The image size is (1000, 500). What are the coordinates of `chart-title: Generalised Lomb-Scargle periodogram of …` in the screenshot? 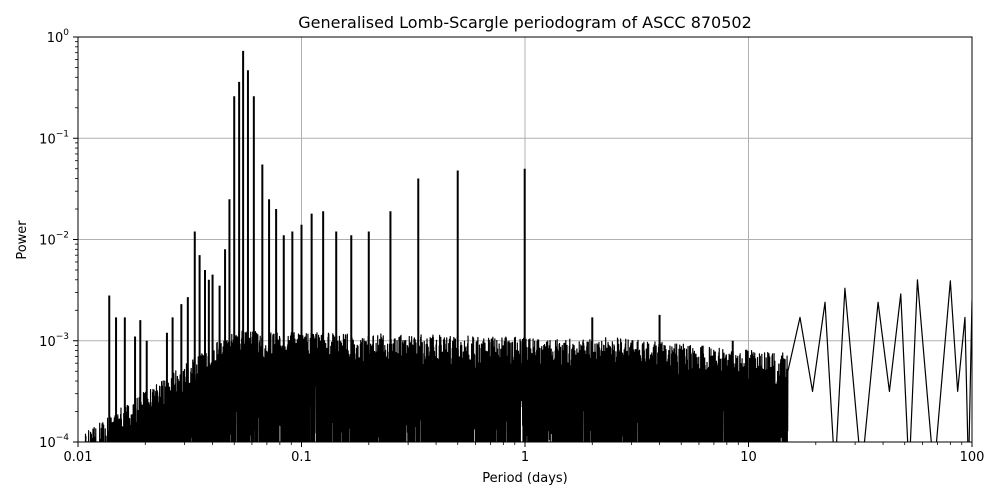 It's located at (525, 22).